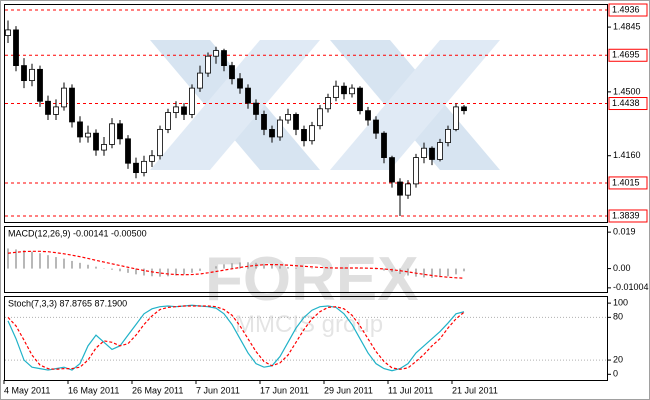 This screenshot has height=400, width=650. I want to click on y-tick-label: 20, so click(618, 359).